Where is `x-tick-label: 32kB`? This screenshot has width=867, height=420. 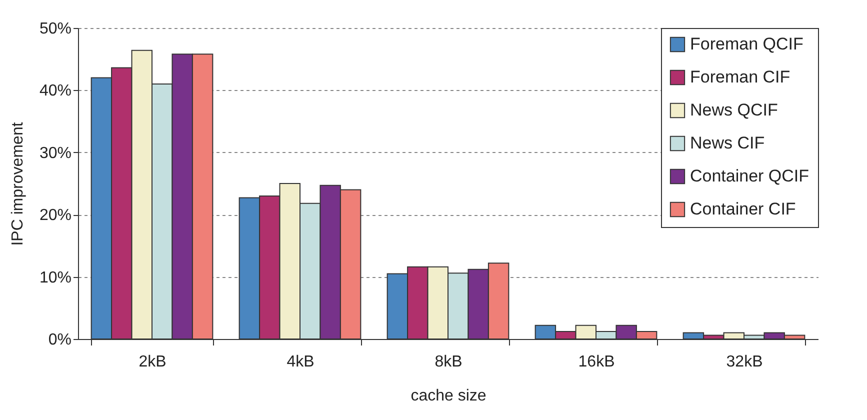
x-tick-label: 32kB is located at coordinates (744, 362).